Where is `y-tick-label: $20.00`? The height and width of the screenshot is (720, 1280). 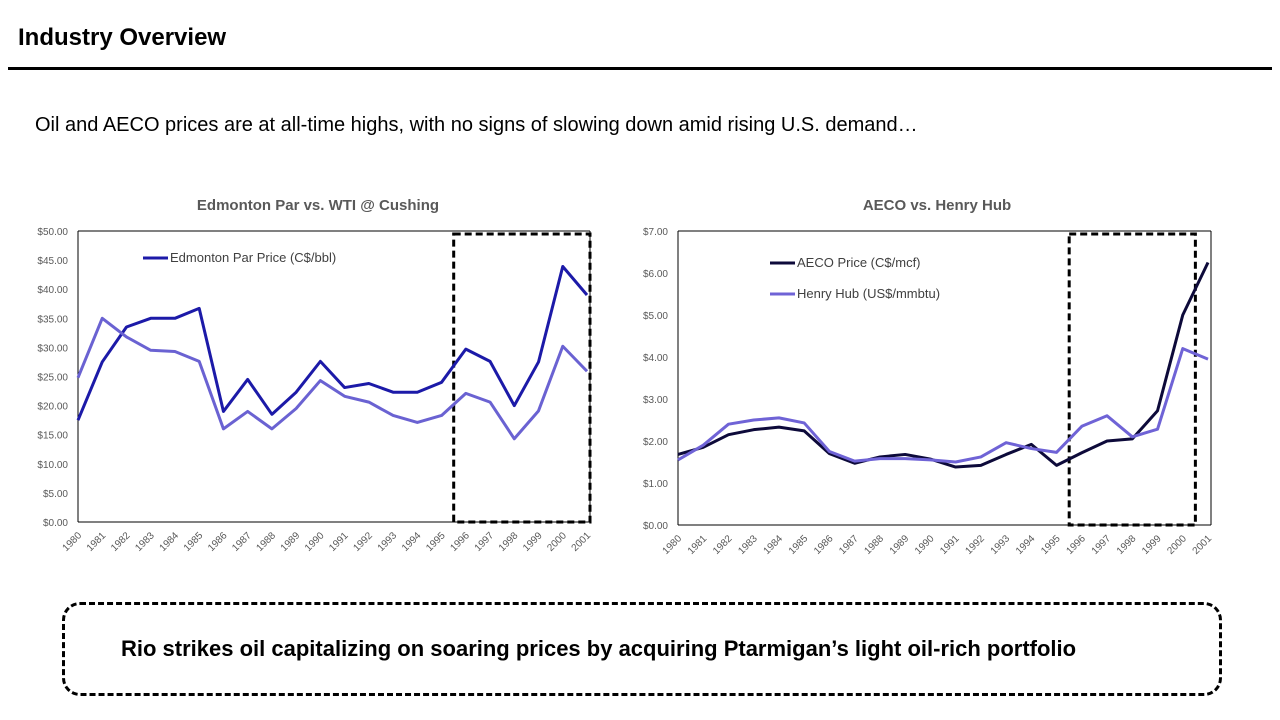
y-tick-label: $20.00 is located at coordinates (52, 407).